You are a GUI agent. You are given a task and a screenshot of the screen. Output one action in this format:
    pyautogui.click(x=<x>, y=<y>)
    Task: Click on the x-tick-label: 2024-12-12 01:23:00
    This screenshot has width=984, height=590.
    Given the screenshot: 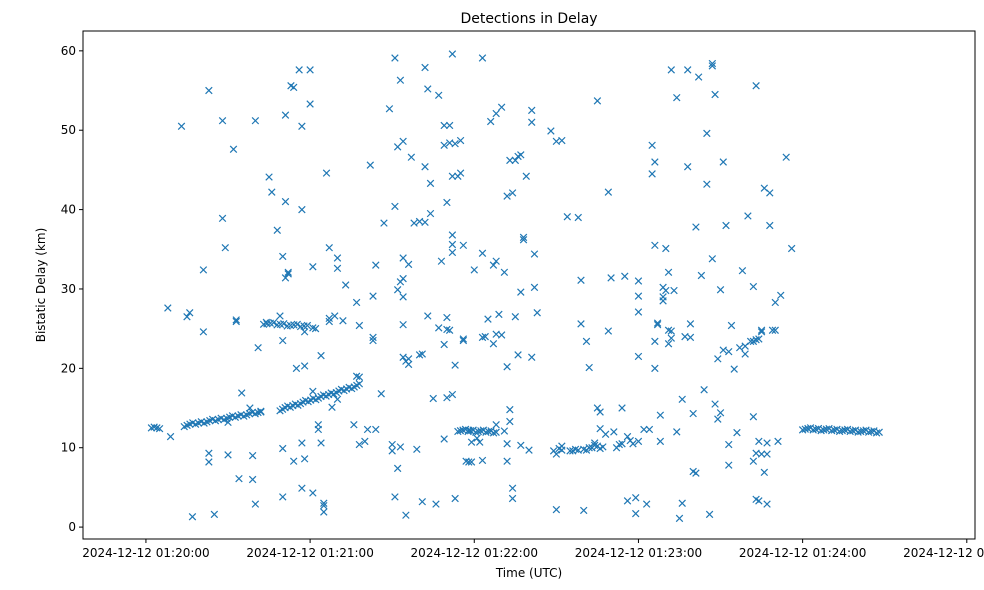 What is the action you would take?
    pyautogui.click(x=638, y=553)
    